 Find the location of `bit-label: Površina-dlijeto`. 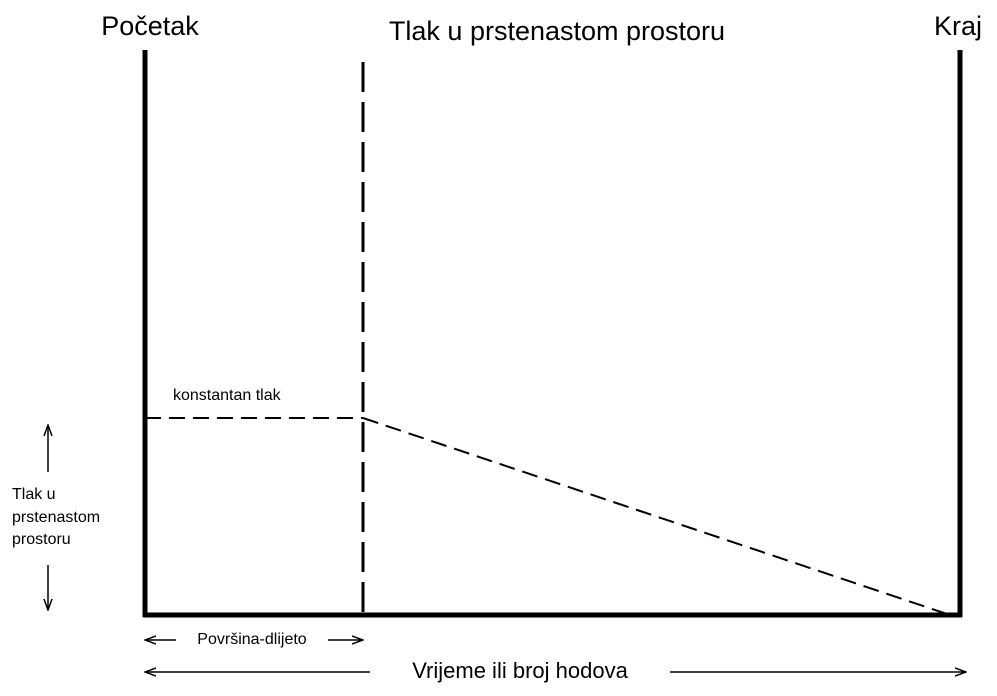

bit-label: Površina-dlijeto is located at coordinates (251, 639).